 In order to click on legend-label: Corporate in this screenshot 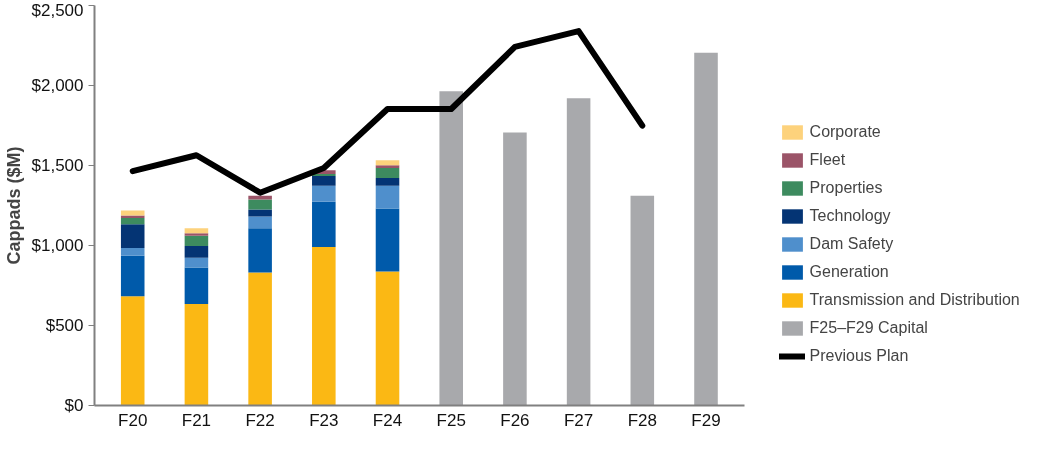, I will do `click(845, 132)`.